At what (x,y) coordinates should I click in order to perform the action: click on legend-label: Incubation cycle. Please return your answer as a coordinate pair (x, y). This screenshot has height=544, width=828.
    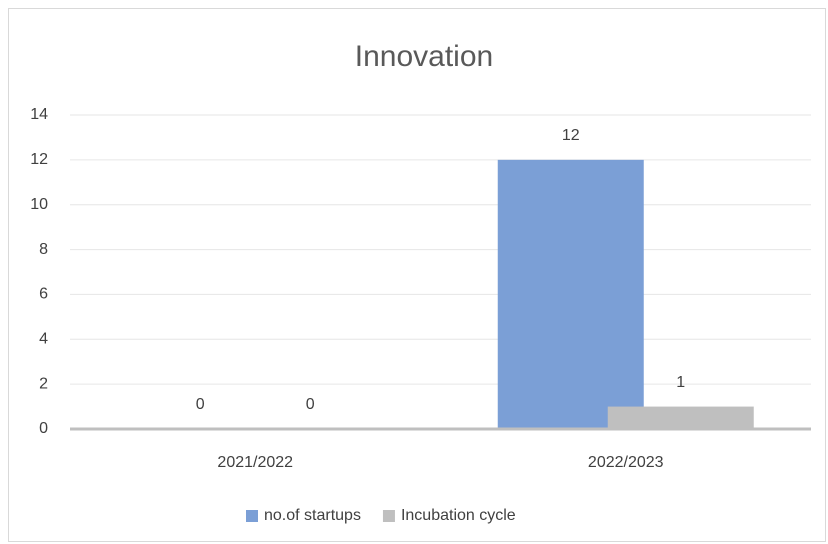
    Looking at the image, I should click on (458, 515).